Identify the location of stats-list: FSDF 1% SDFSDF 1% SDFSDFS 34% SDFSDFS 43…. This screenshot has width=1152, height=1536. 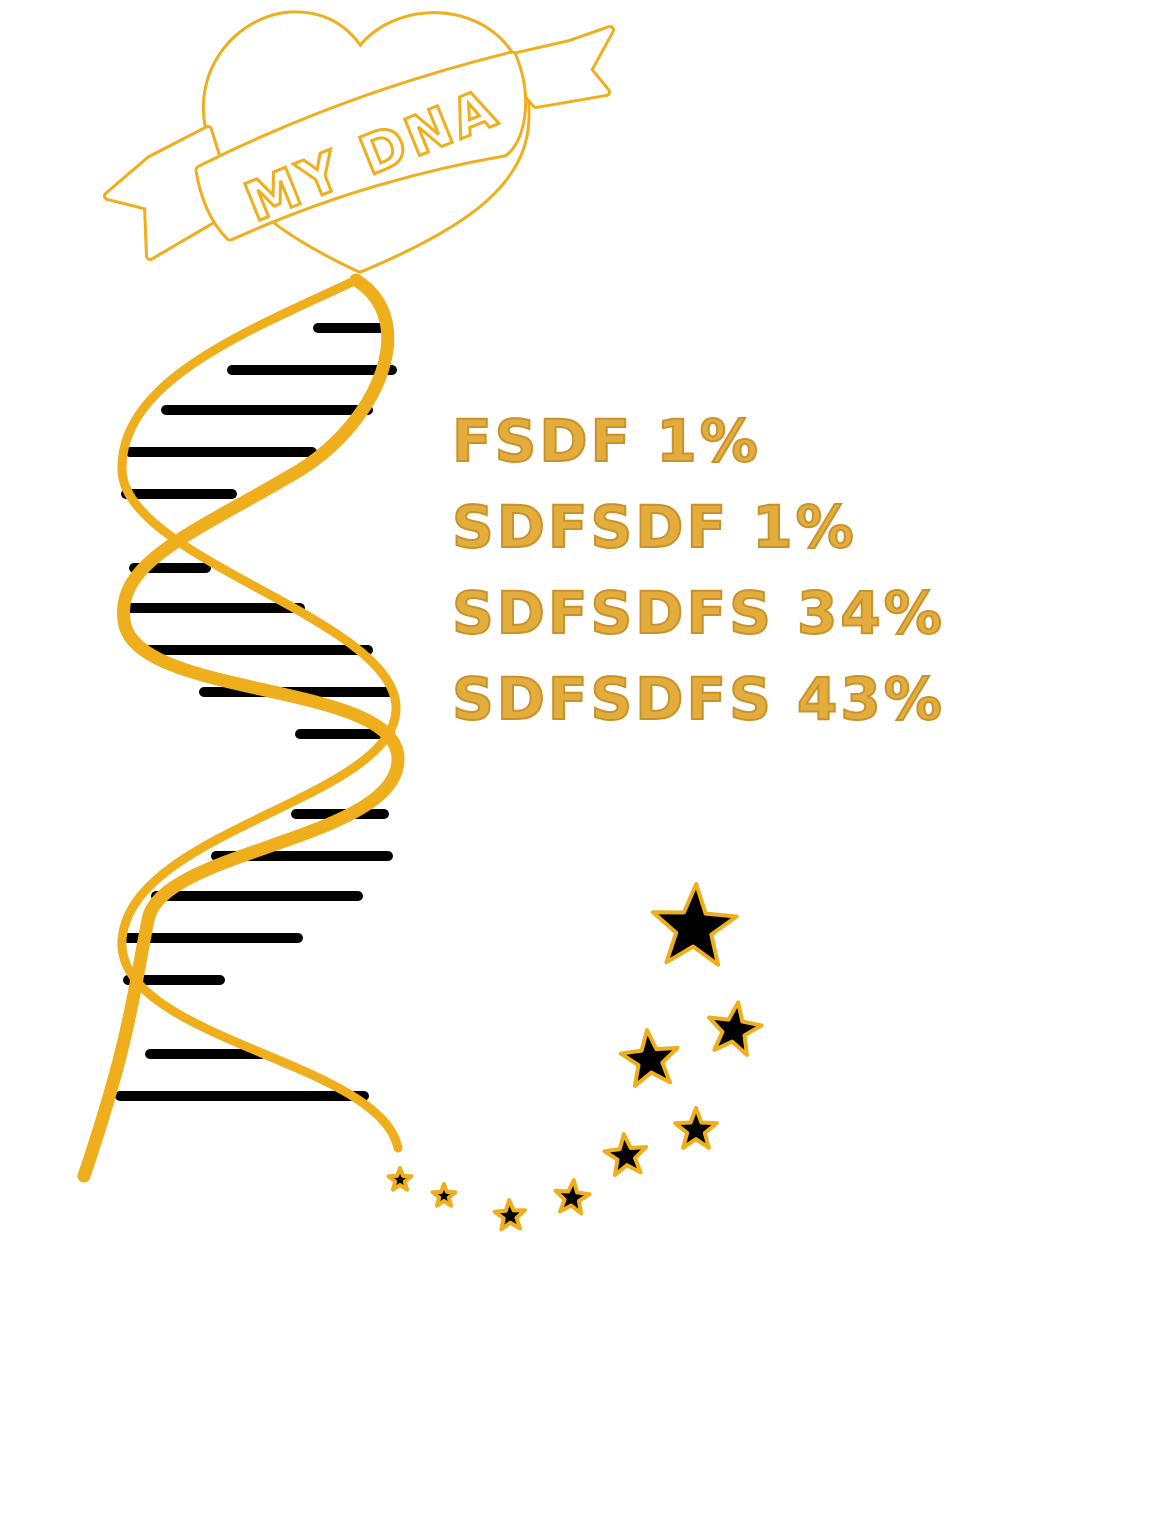
(771, 570).